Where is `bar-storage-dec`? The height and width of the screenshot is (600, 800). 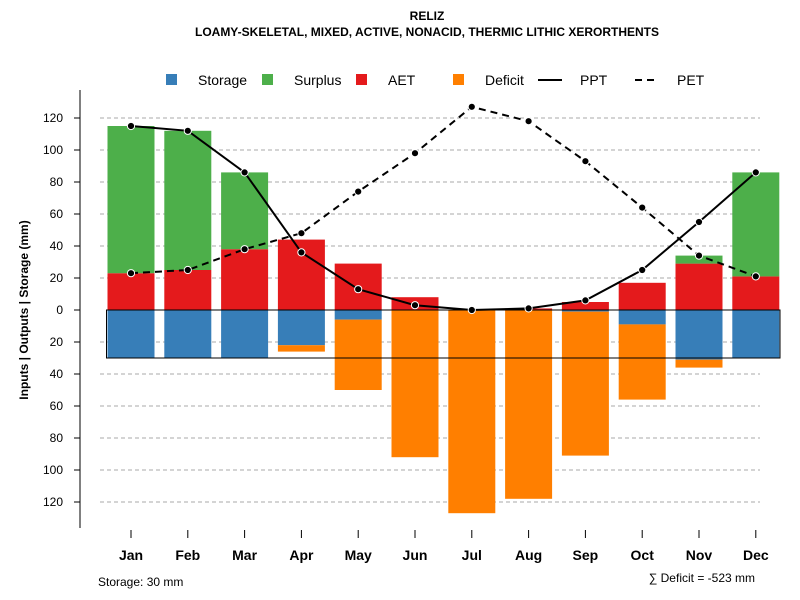 bar-storage-dec is located at coordinates (756, 334).